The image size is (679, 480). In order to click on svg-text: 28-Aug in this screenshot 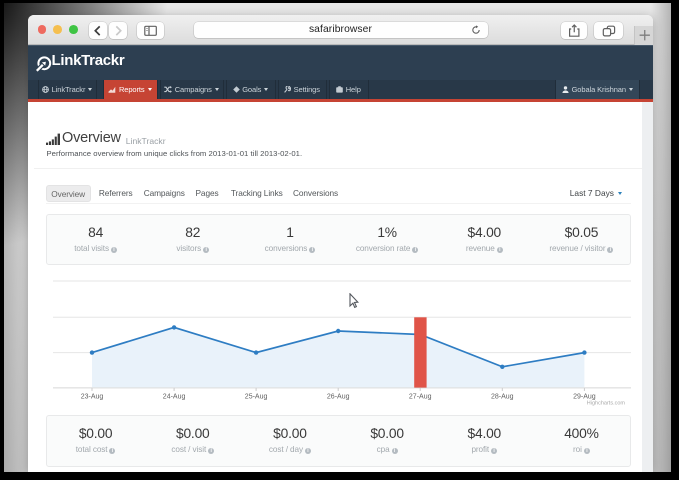, I will do `click(502, 396)`.